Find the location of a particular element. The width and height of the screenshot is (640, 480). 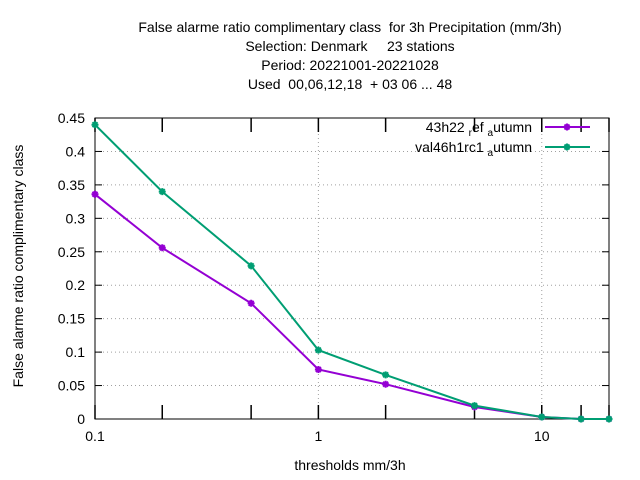

legend: 43h22 ref autumn val46h1rc1 autumn is located at coordinates (502, 139).